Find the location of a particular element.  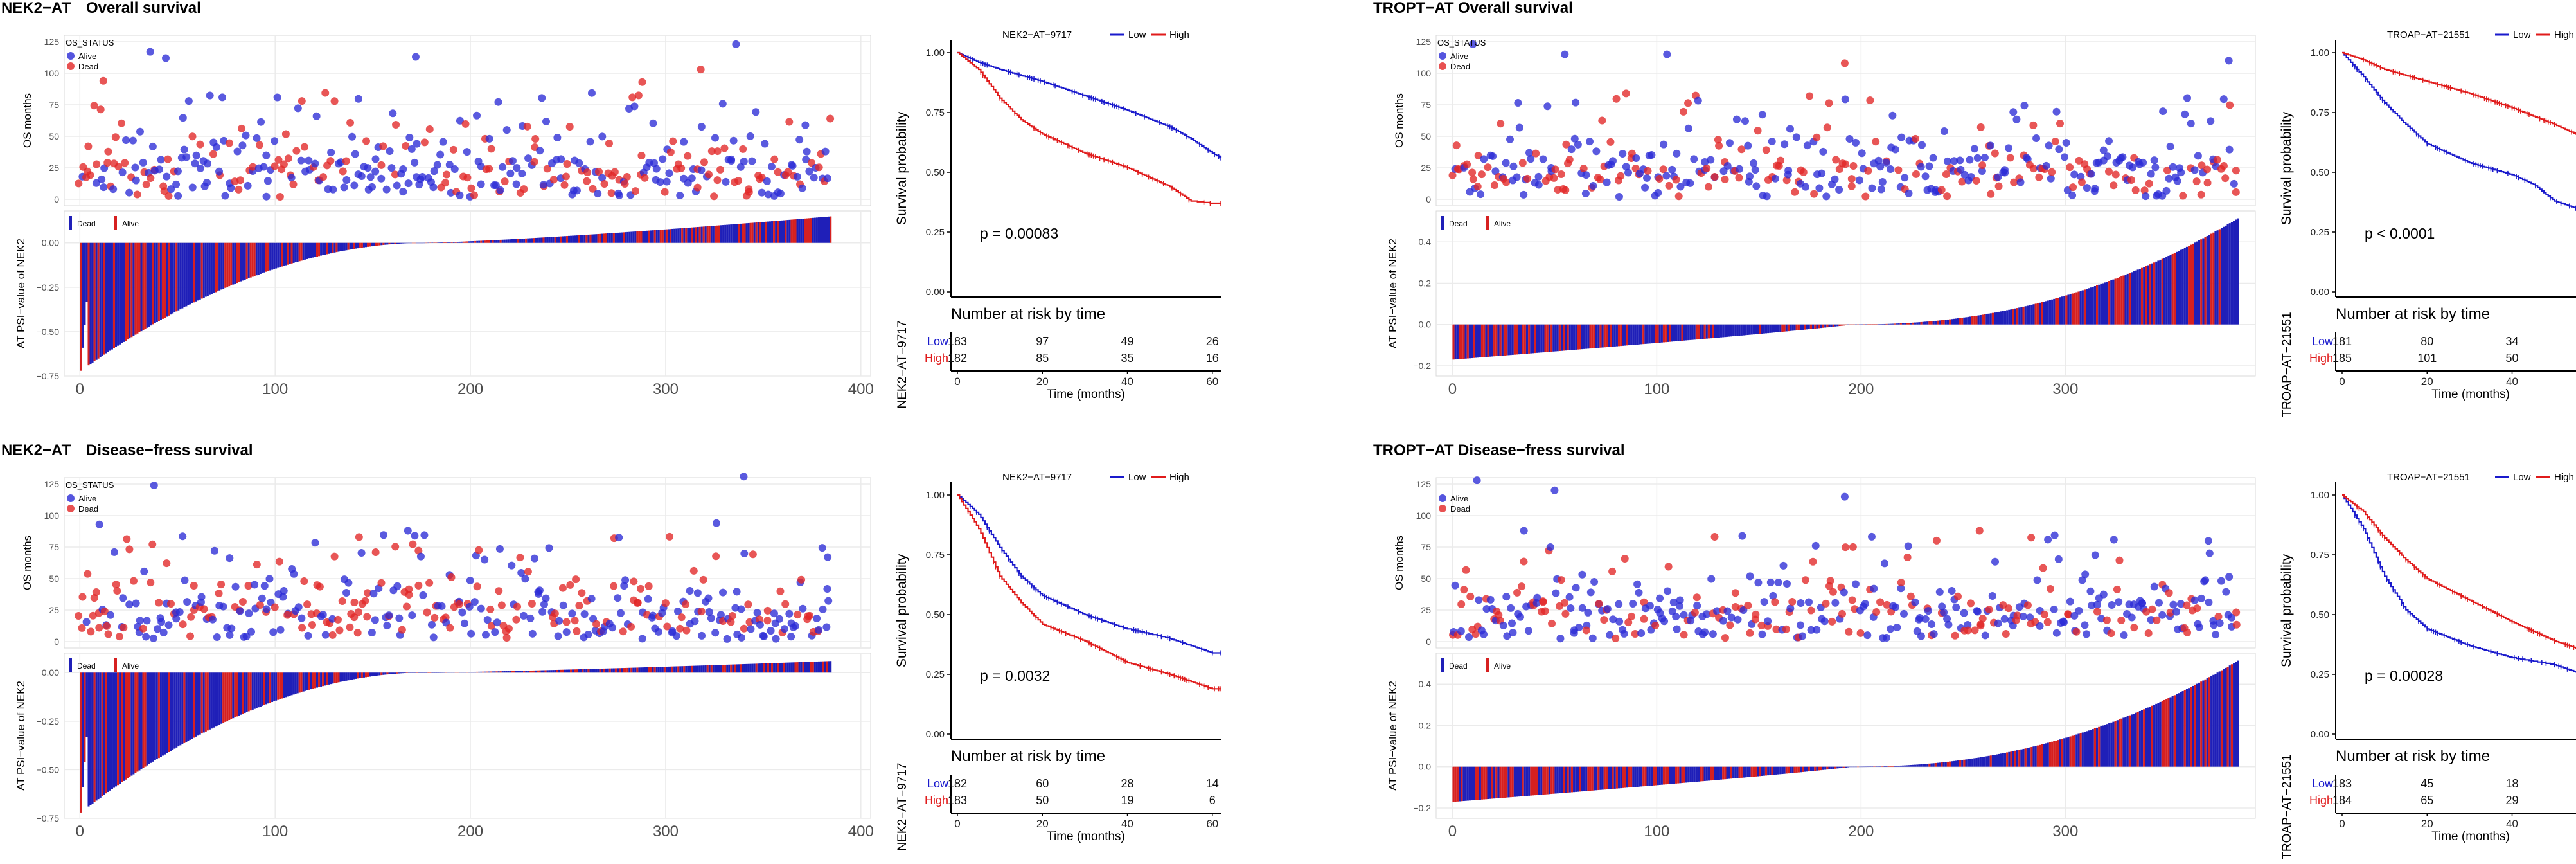

km-y-tick-label: 0.00 is located at coordinates (936, 735).